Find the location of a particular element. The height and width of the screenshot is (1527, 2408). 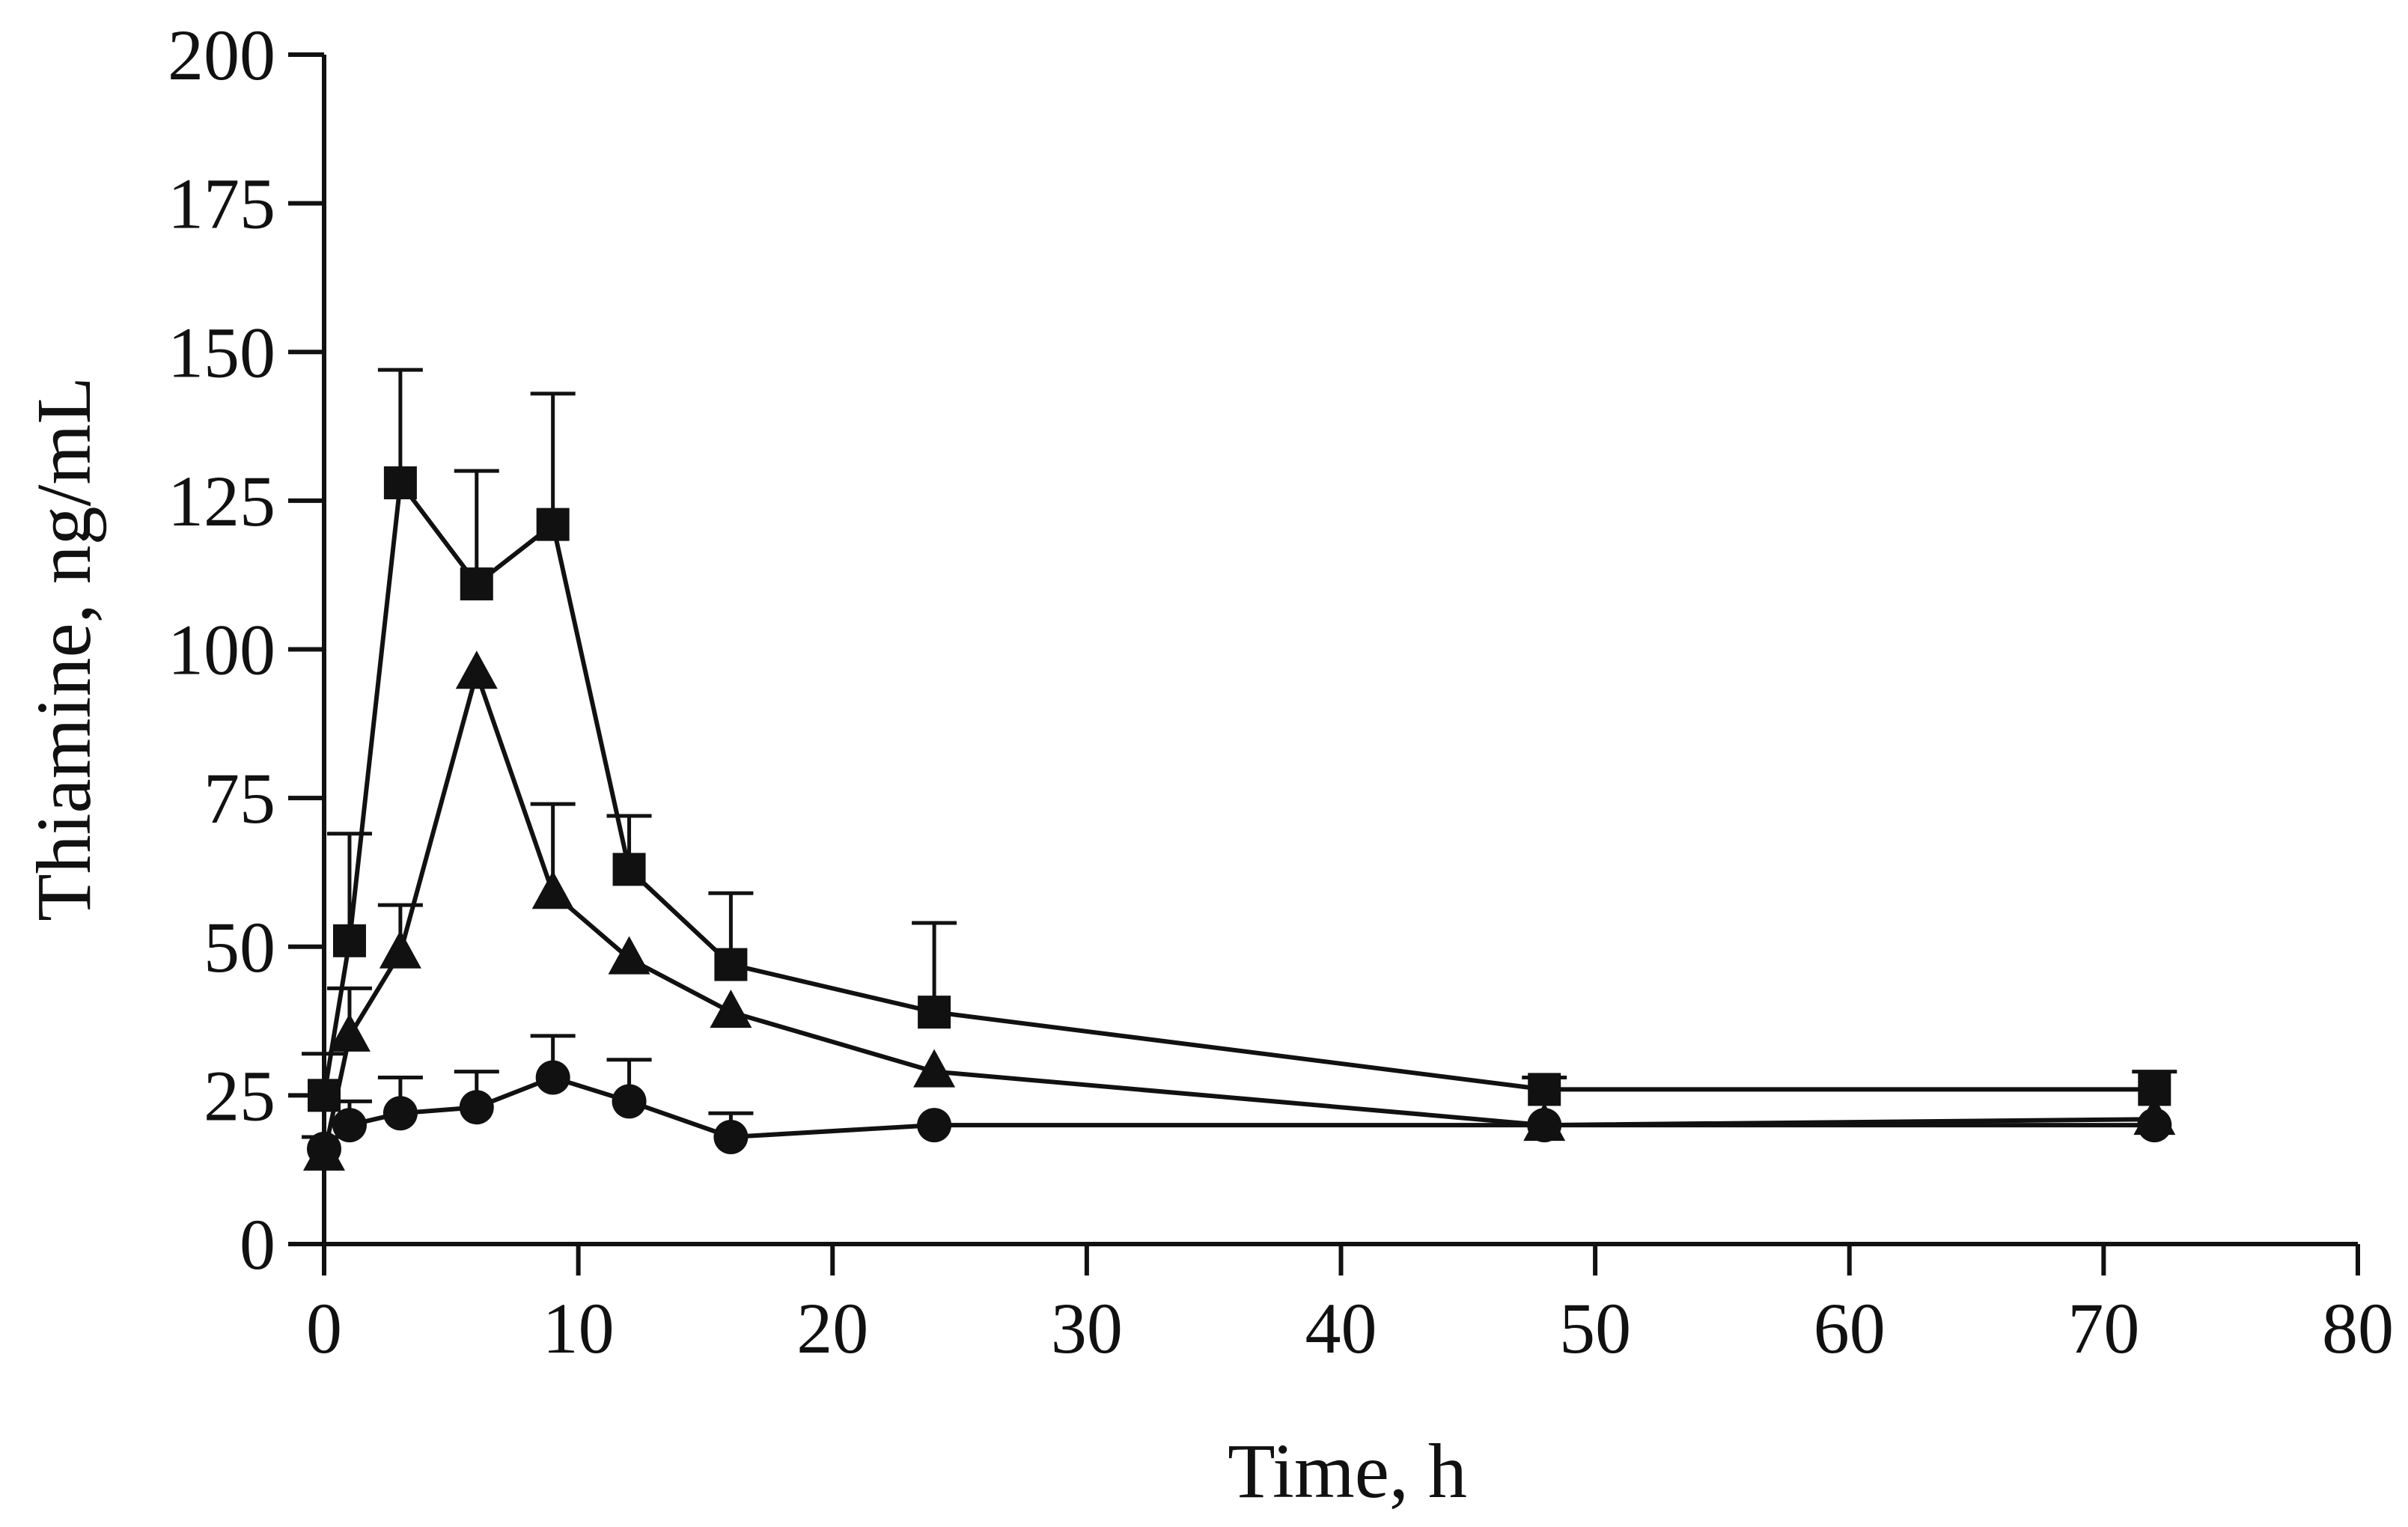

x-ticks: 0 10 20 30 40 50 60 70 80 is located at coordinates (1350, 1306).